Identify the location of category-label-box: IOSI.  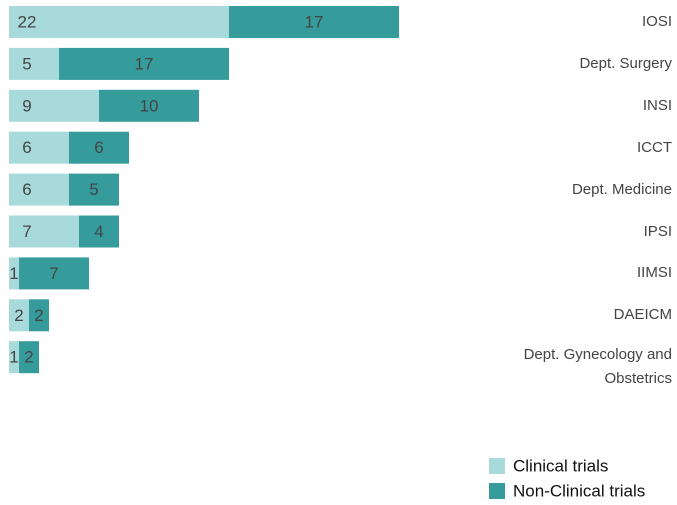
(587, 26).